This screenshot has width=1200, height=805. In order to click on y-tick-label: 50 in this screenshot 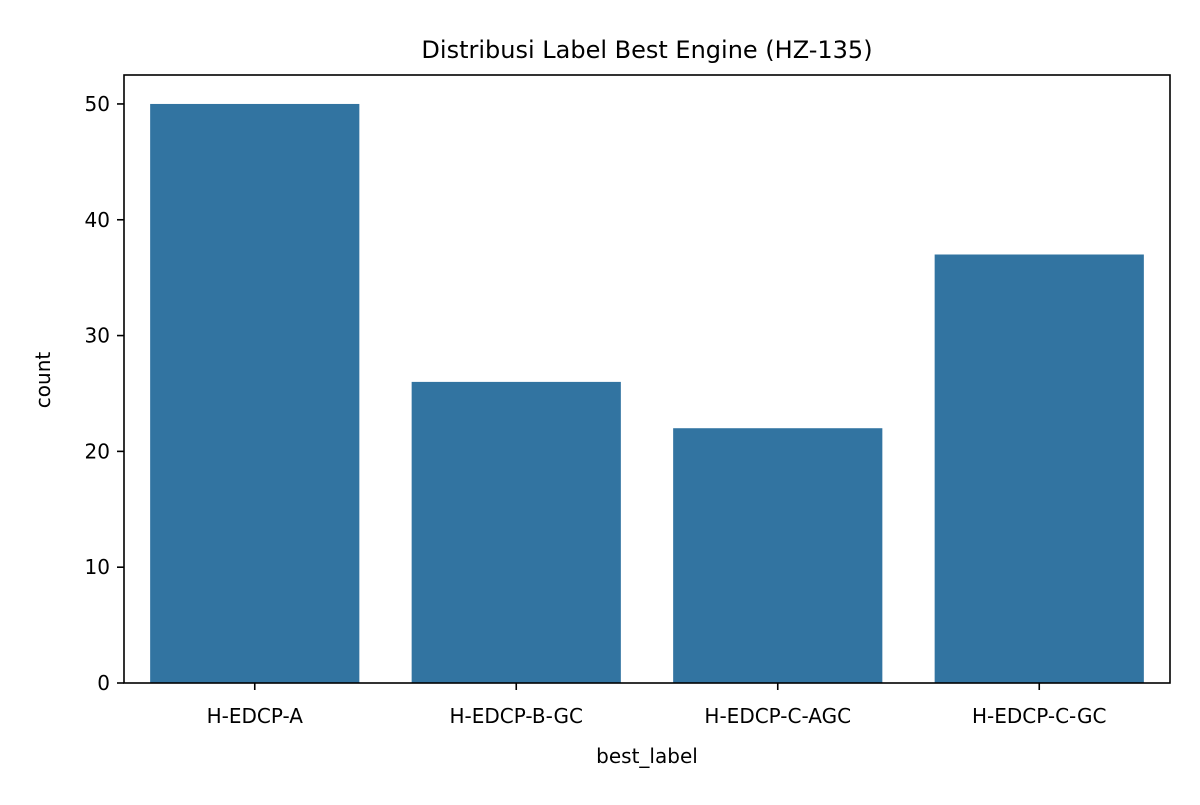, I will do `click(97, 104)`.